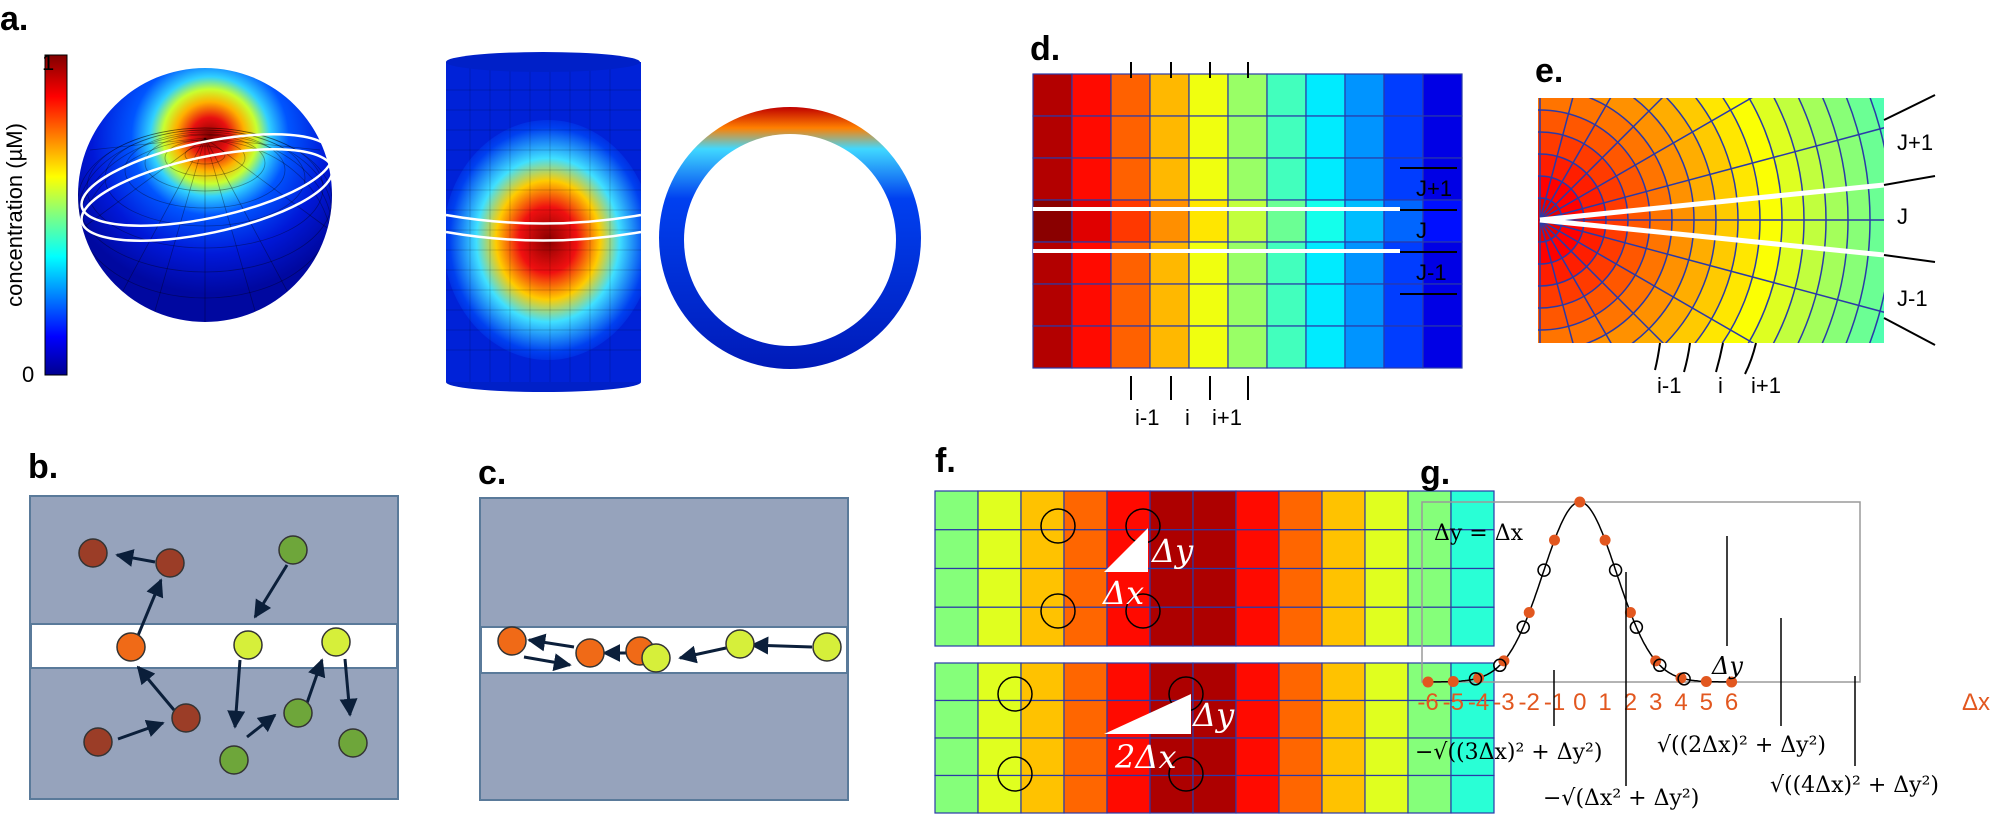 The width and height of the screenshot is (2000, 816). Describe the element at coordinates (1421, 230) in the screenshot. I see `d-row-J: J` at that location.